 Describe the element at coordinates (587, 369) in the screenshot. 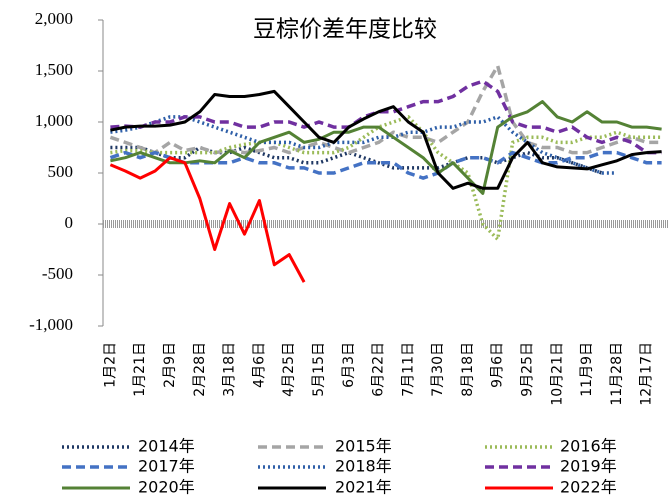

I see `x-tick-label: 11月9日` at that location.